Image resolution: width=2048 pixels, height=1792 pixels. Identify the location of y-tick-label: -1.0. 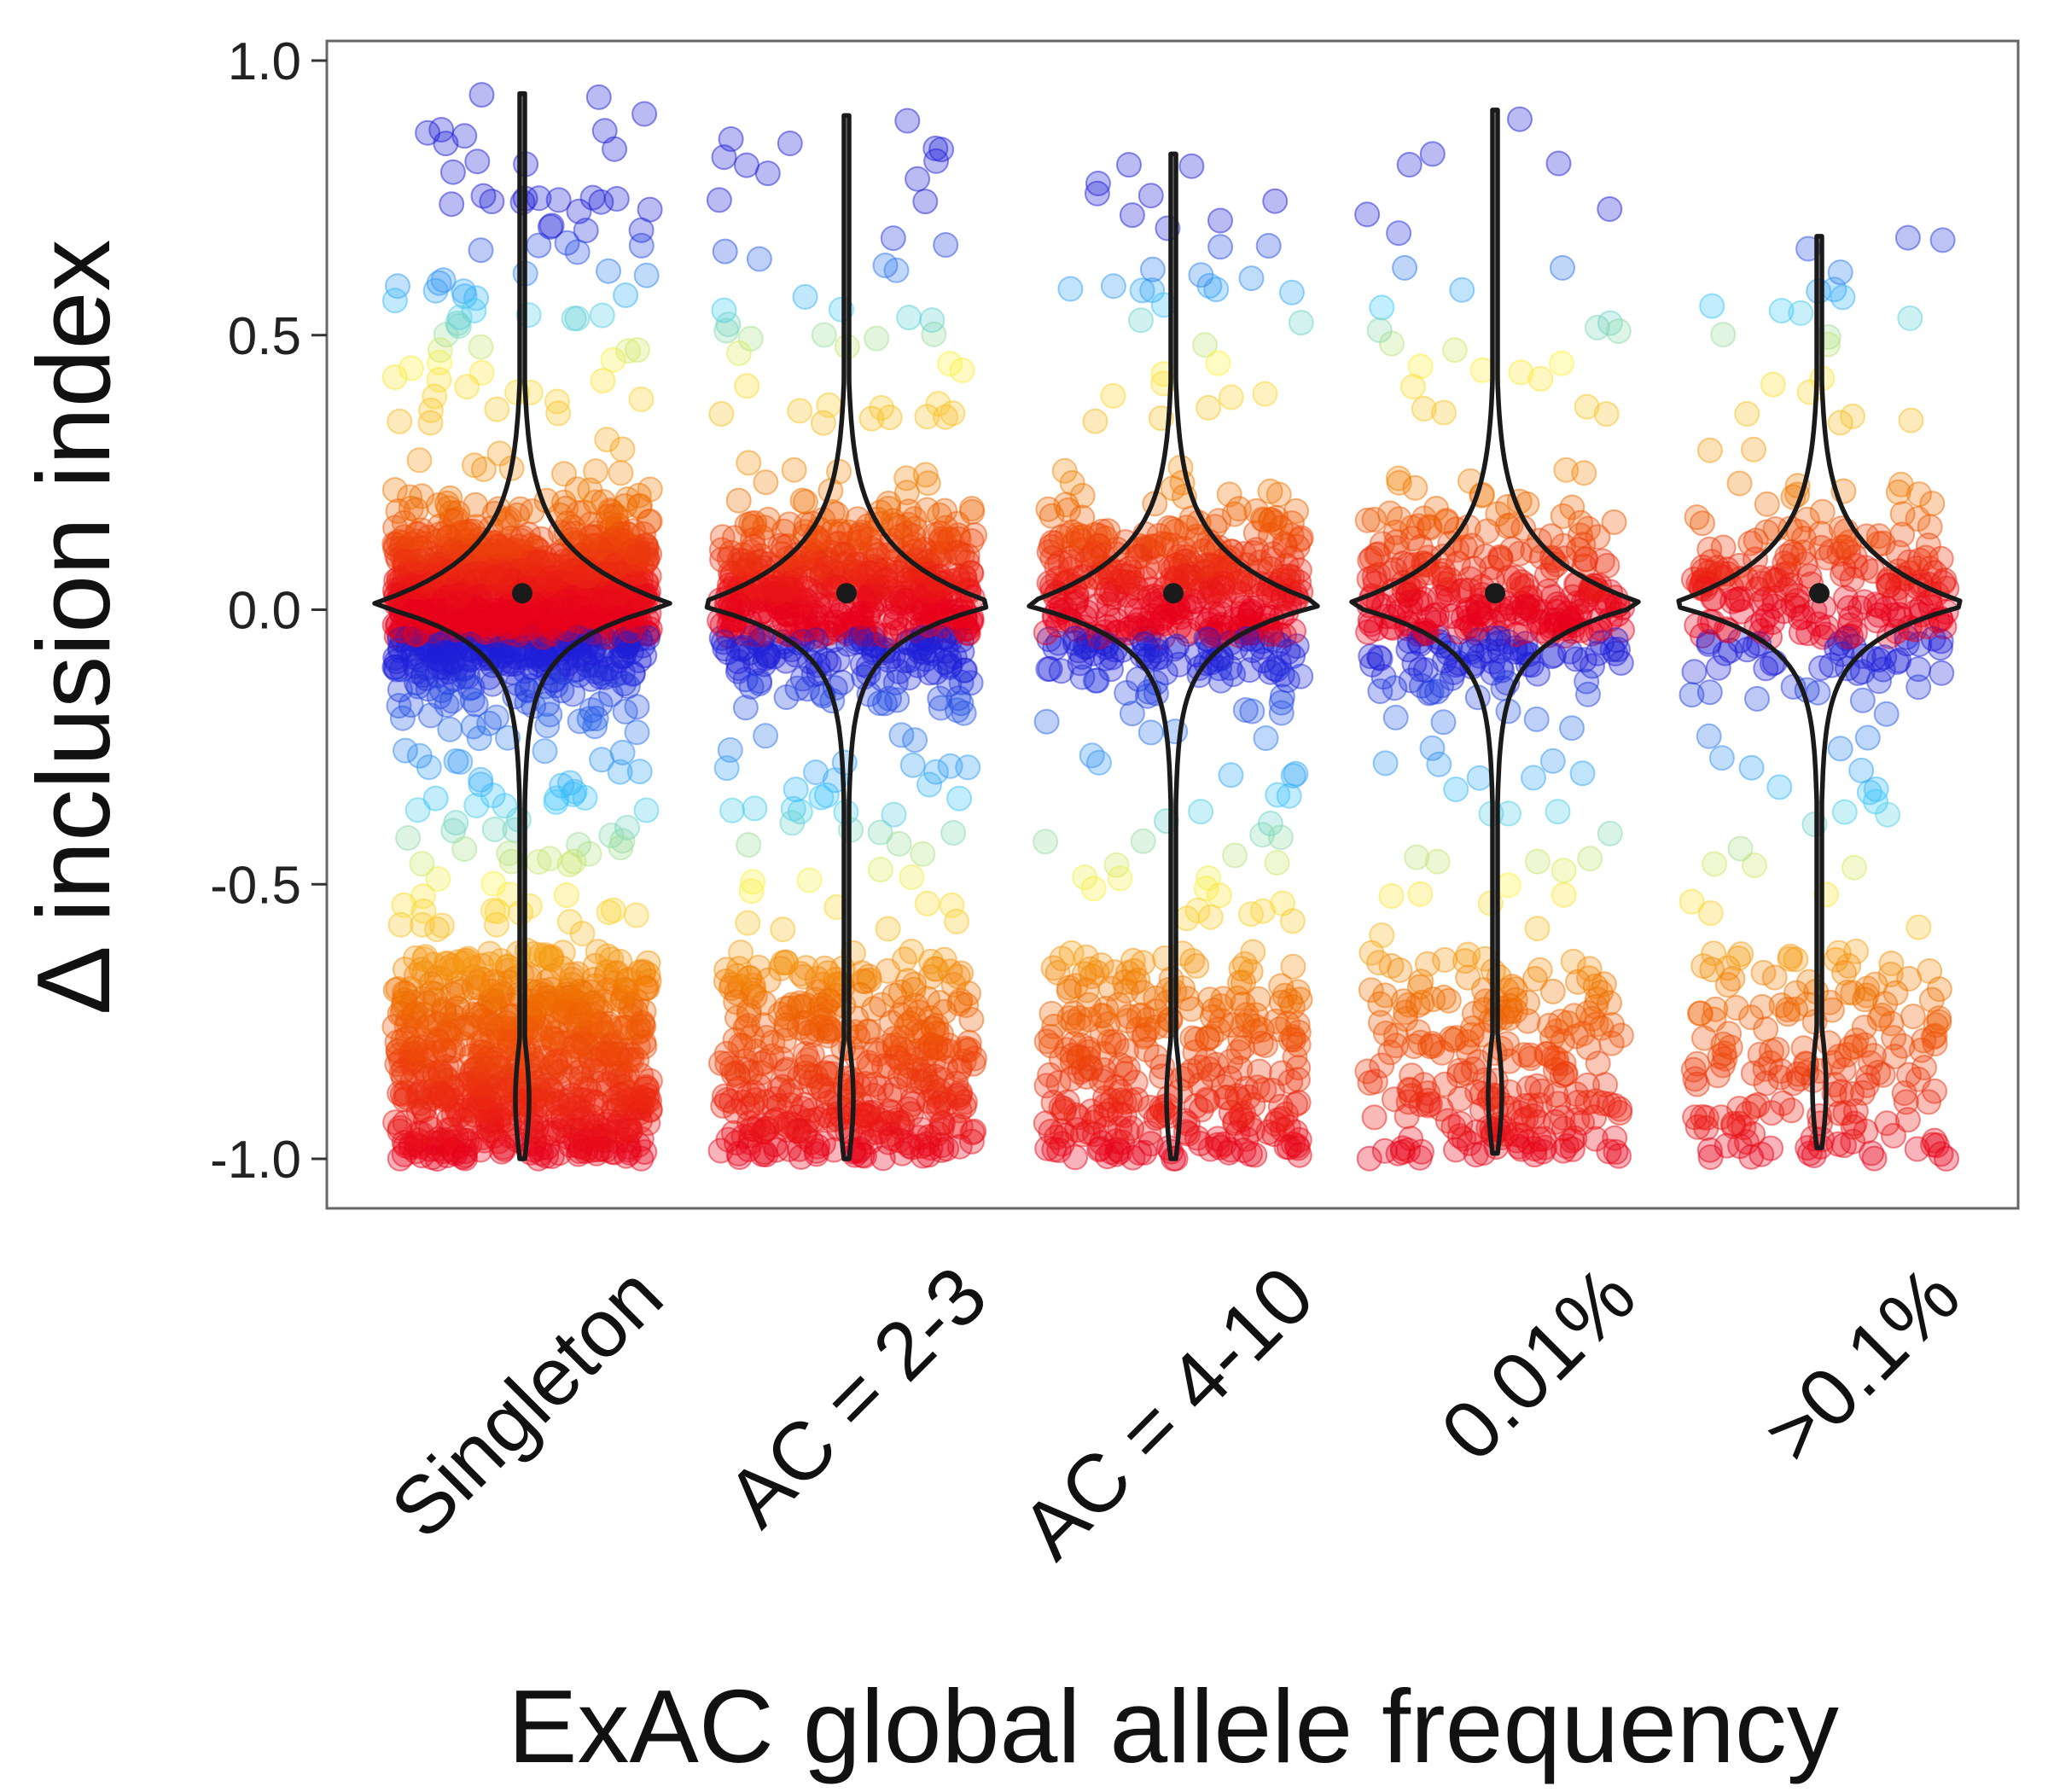
(256, 1160).